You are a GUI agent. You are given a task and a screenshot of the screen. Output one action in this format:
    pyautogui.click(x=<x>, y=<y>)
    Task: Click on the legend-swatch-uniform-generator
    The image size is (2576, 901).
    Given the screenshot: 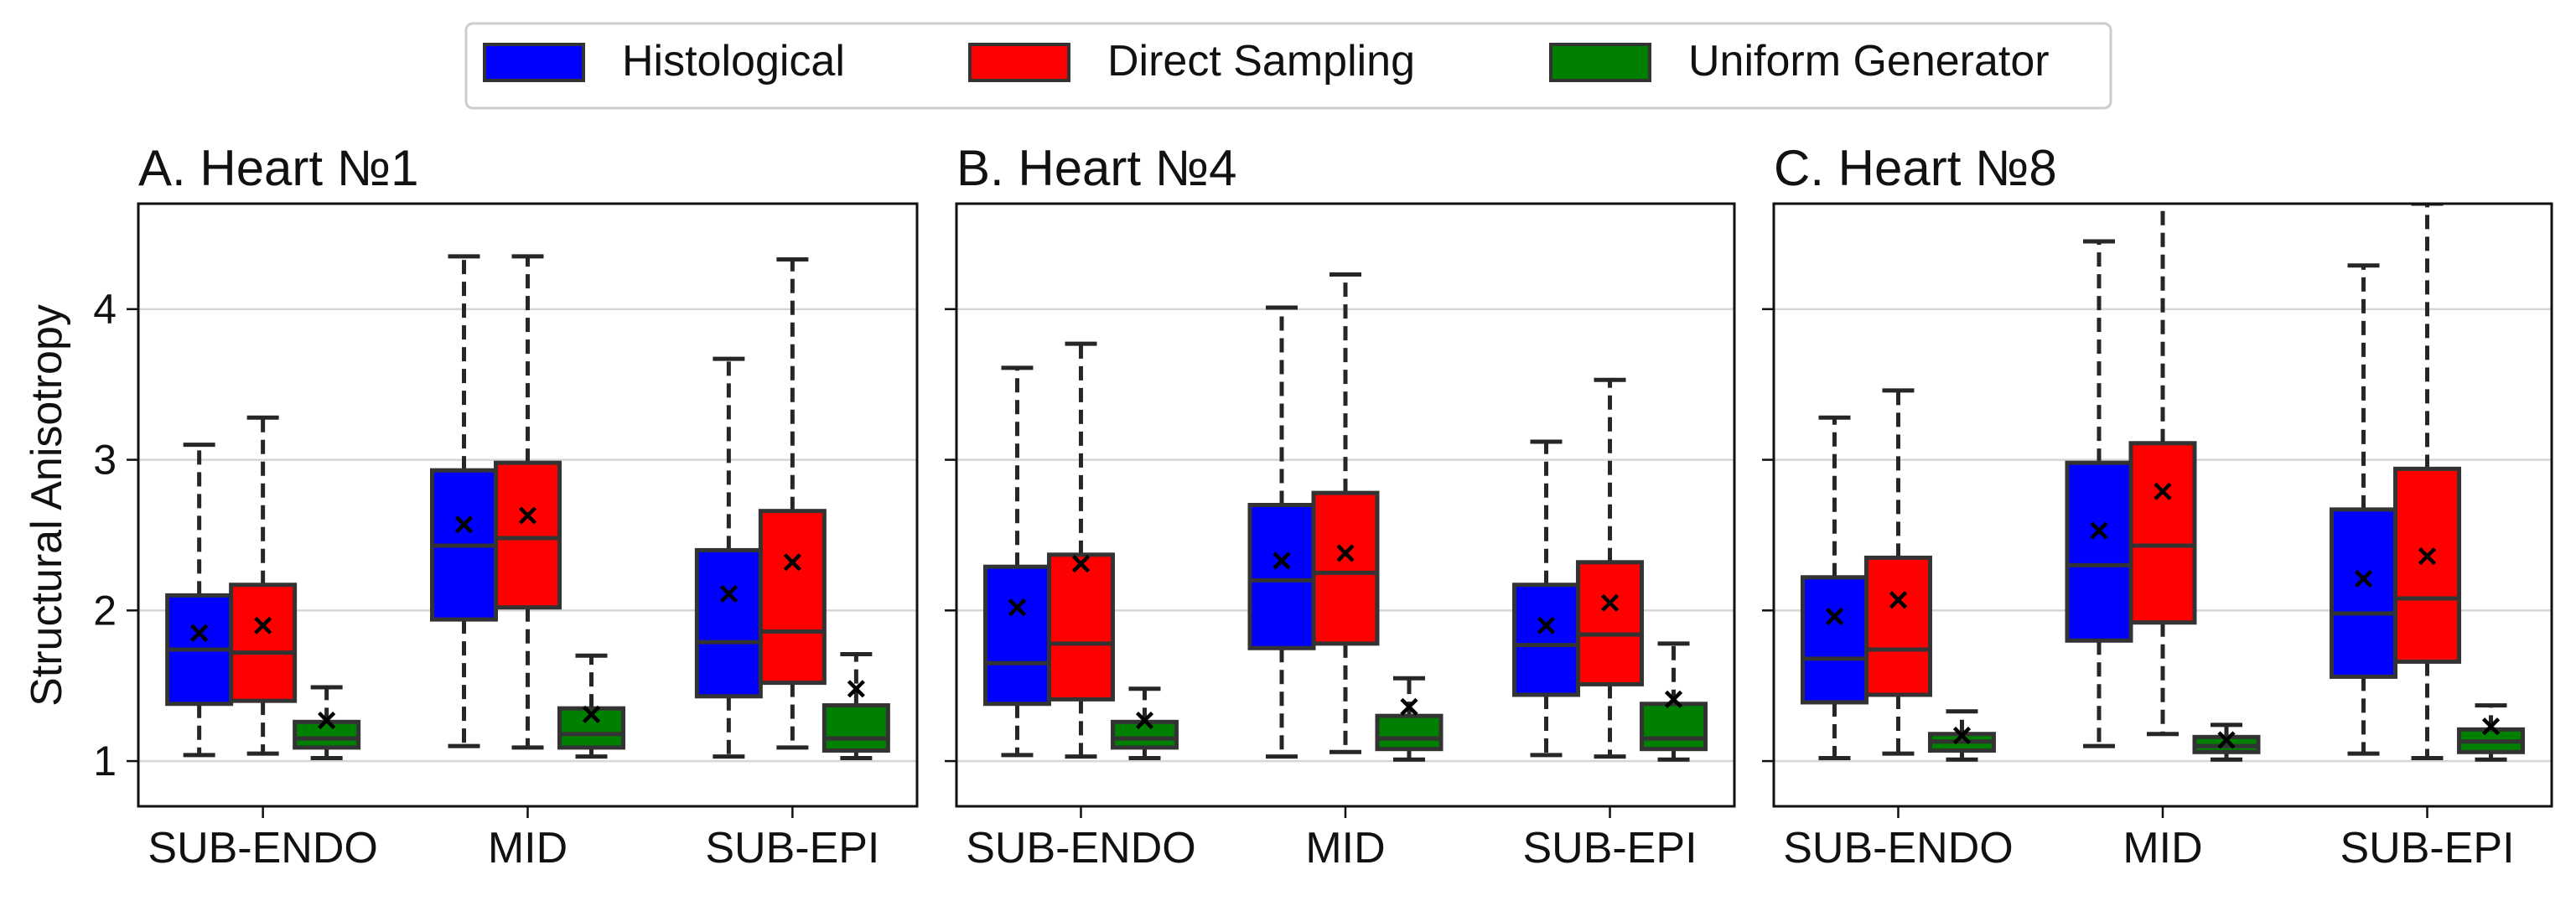 What is the action you would take?
    pyautogui.click(x=1600, y=62)
    